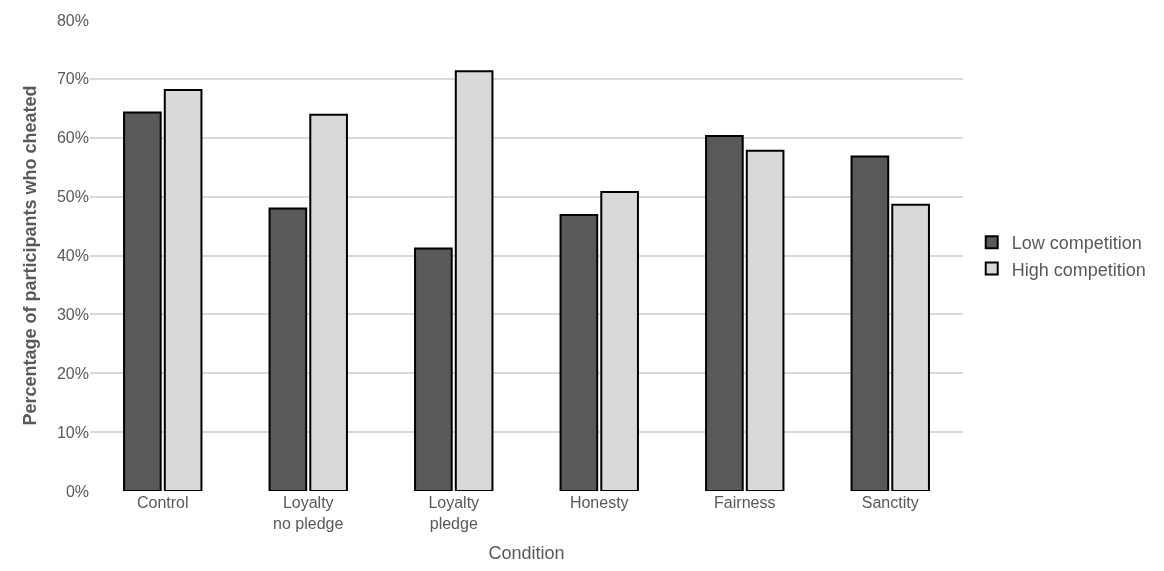  I want to click on y-axis-title: Percentage of participants who cheated, so click(30, 255).